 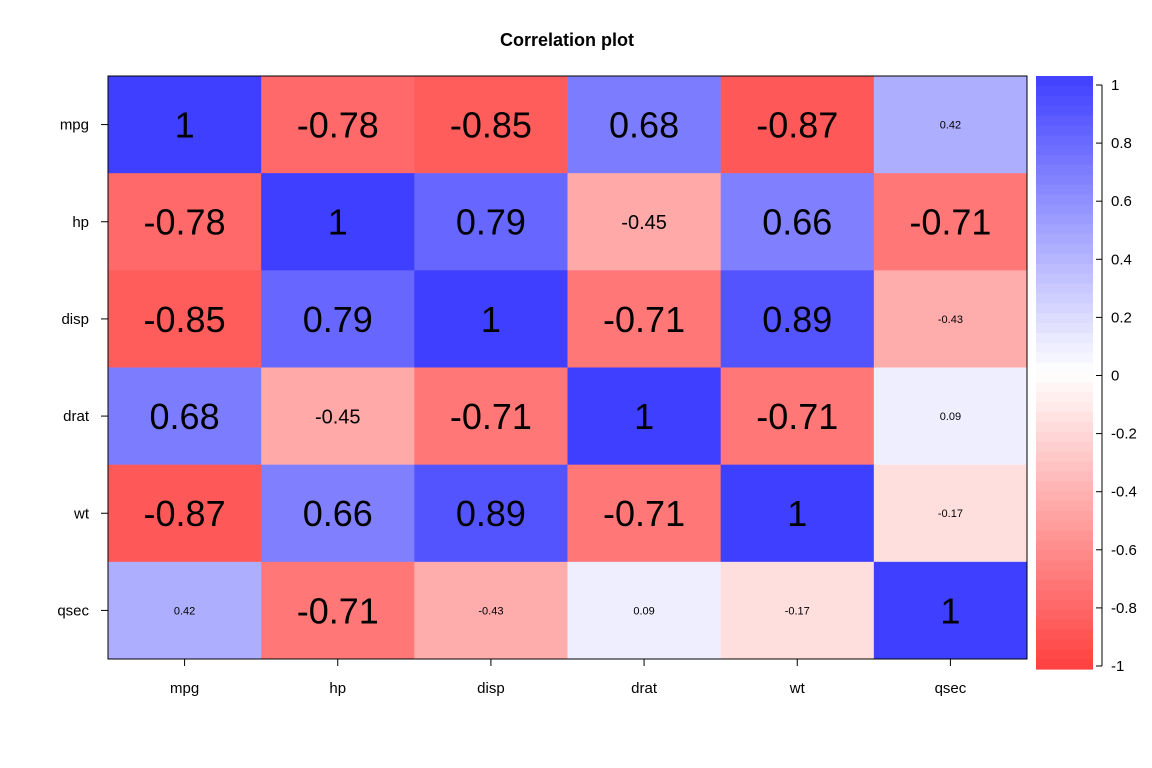 What do you see at coordinates (950, 416) in the screenshot?
I see `heatmap-cell-drat-qsec` at bounding box center [950, 416].